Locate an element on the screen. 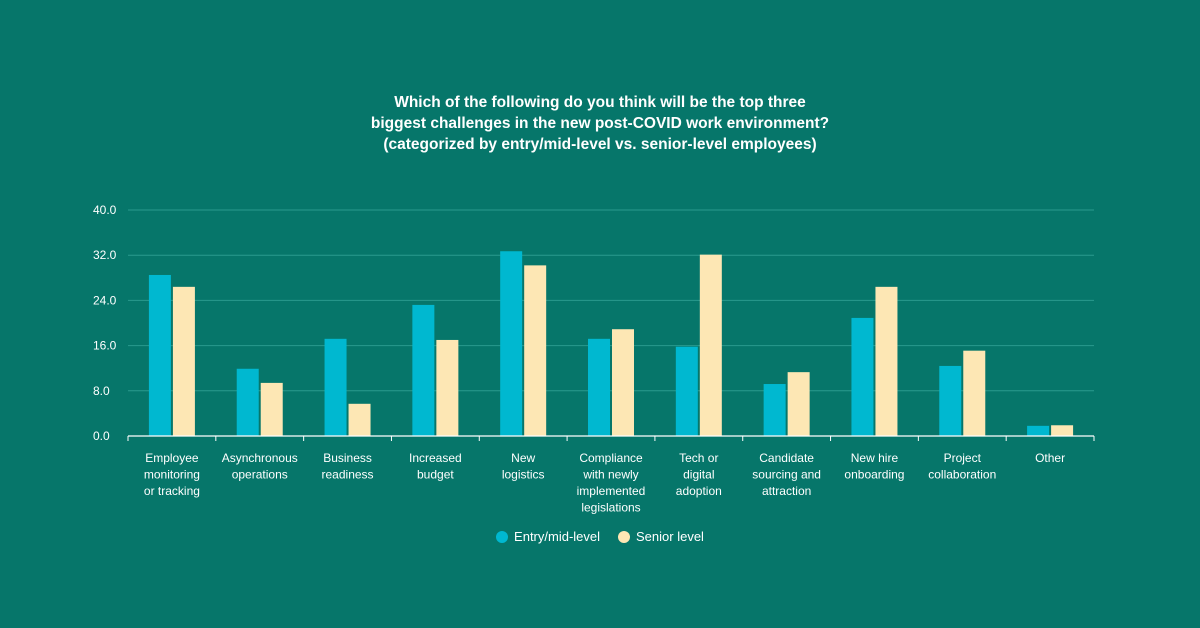  legend: Entry/mid-level Senior level is located at coordinates (600, 536).